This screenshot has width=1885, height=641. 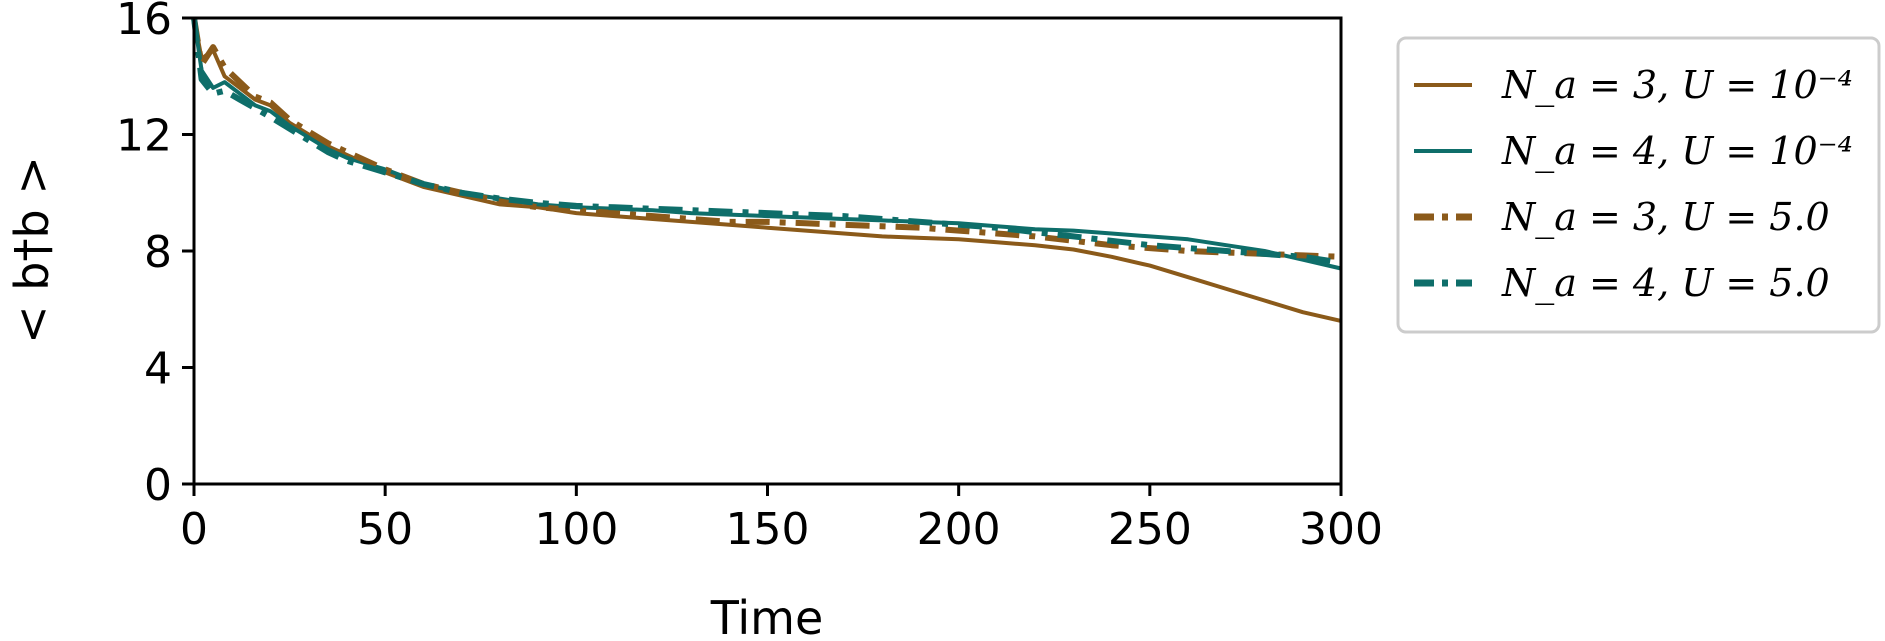 I want to click on legend-label-2: N_a = 4, U = 10⁻⁴, so click(x=1677, y=151).